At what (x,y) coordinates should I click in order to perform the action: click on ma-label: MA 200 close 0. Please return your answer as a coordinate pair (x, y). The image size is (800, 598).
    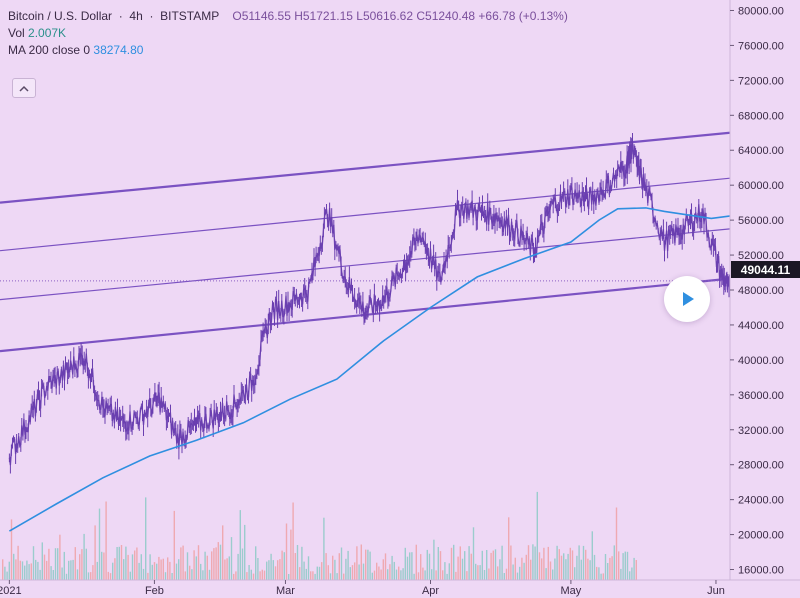
    Looking at the image, I should click on (49, 50).